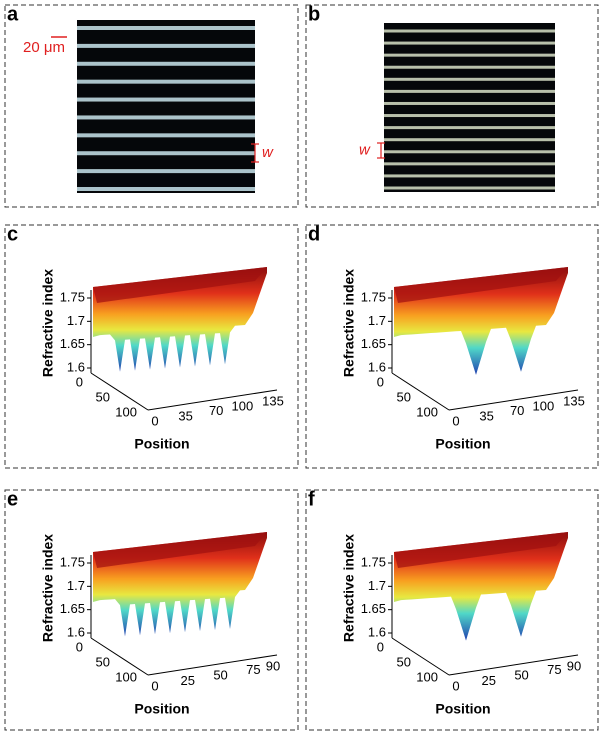  What do you see at coordinates (12, 234) in the screenshot?
I see `panel-label: c` at bounding box center [12, 234].